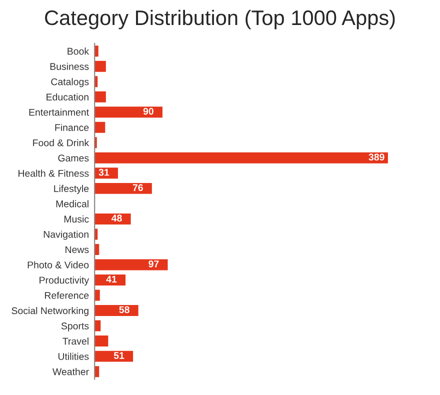 This screenshot has height=395, width=440. Describe the element at coordinates (58, 264) in the screenshot. I see `y-tick-label: Photo & Video` at that location.